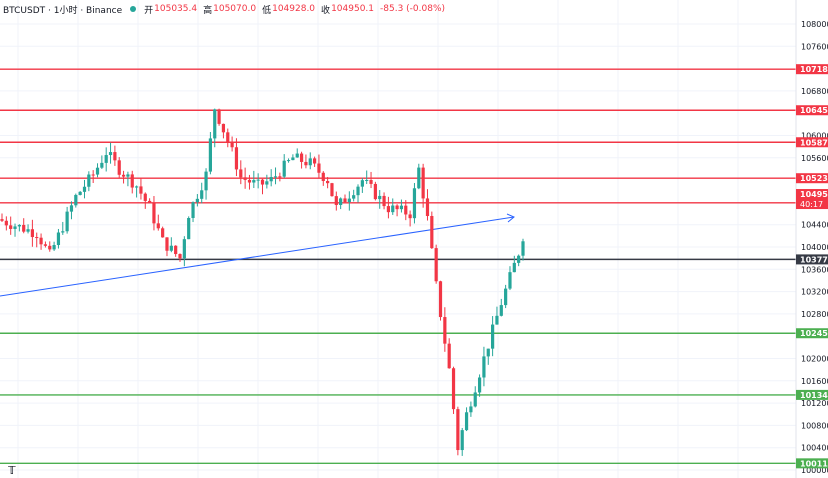  Describe the element at coordinates (814, 46) in the screenshot. I see `price-tick-label: 107600.0` at that location.